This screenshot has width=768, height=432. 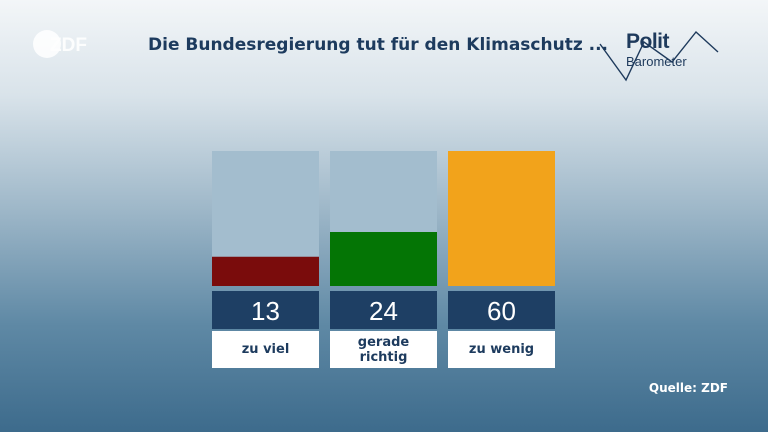 I want to click on category-label: zu viel, so click(x=265, y=349).